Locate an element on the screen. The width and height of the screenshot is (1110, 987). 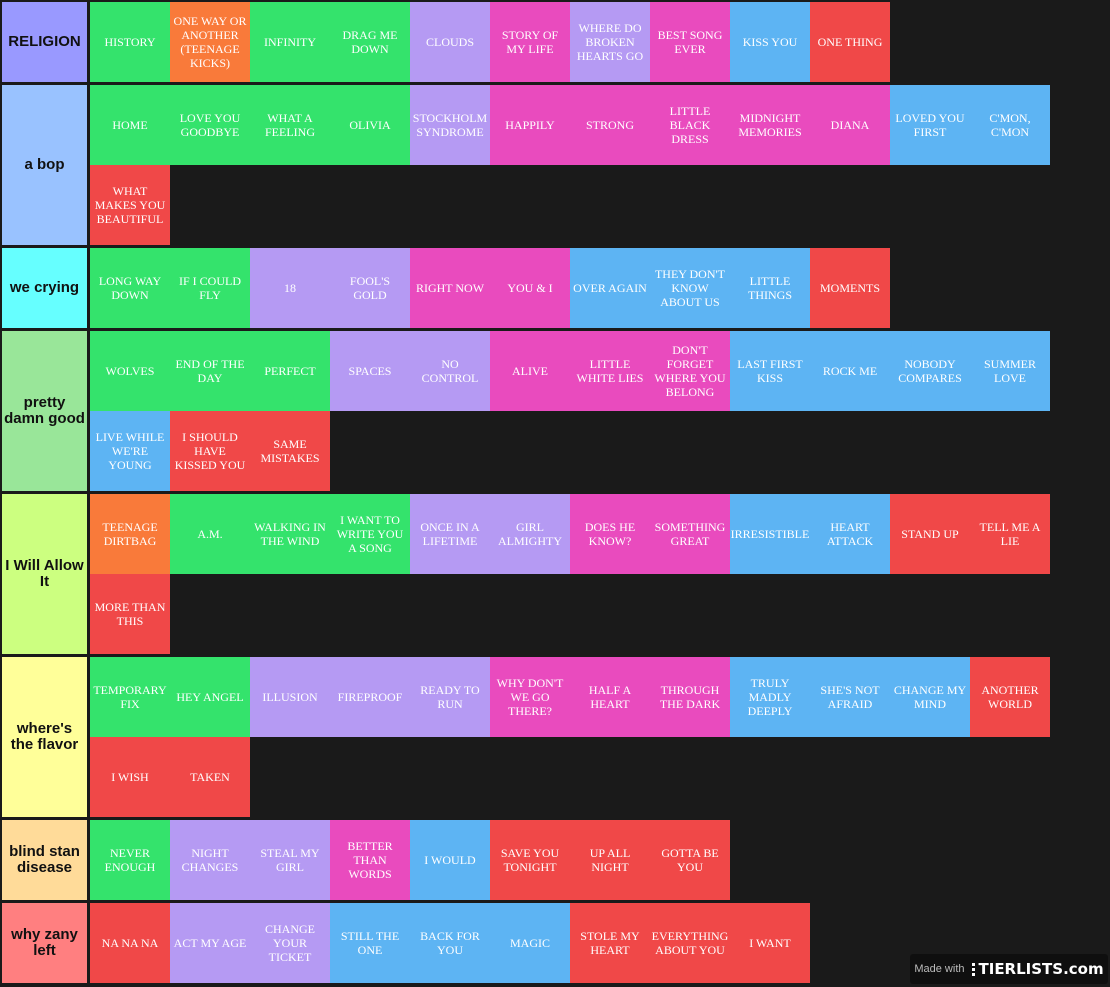
song-tile: LITTLE WHITE LIES is located at coordinates (610, 371).